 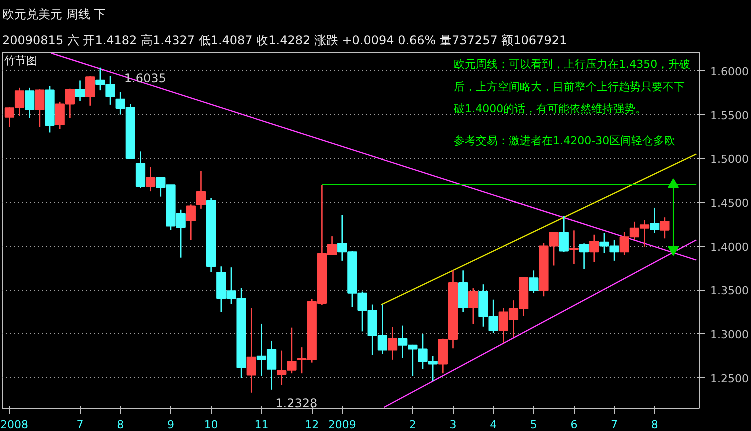 What do you see at coordinates (412, 424) in the screenshot?
I see `x-tick-label: 2` at bounding box center [412, 424].